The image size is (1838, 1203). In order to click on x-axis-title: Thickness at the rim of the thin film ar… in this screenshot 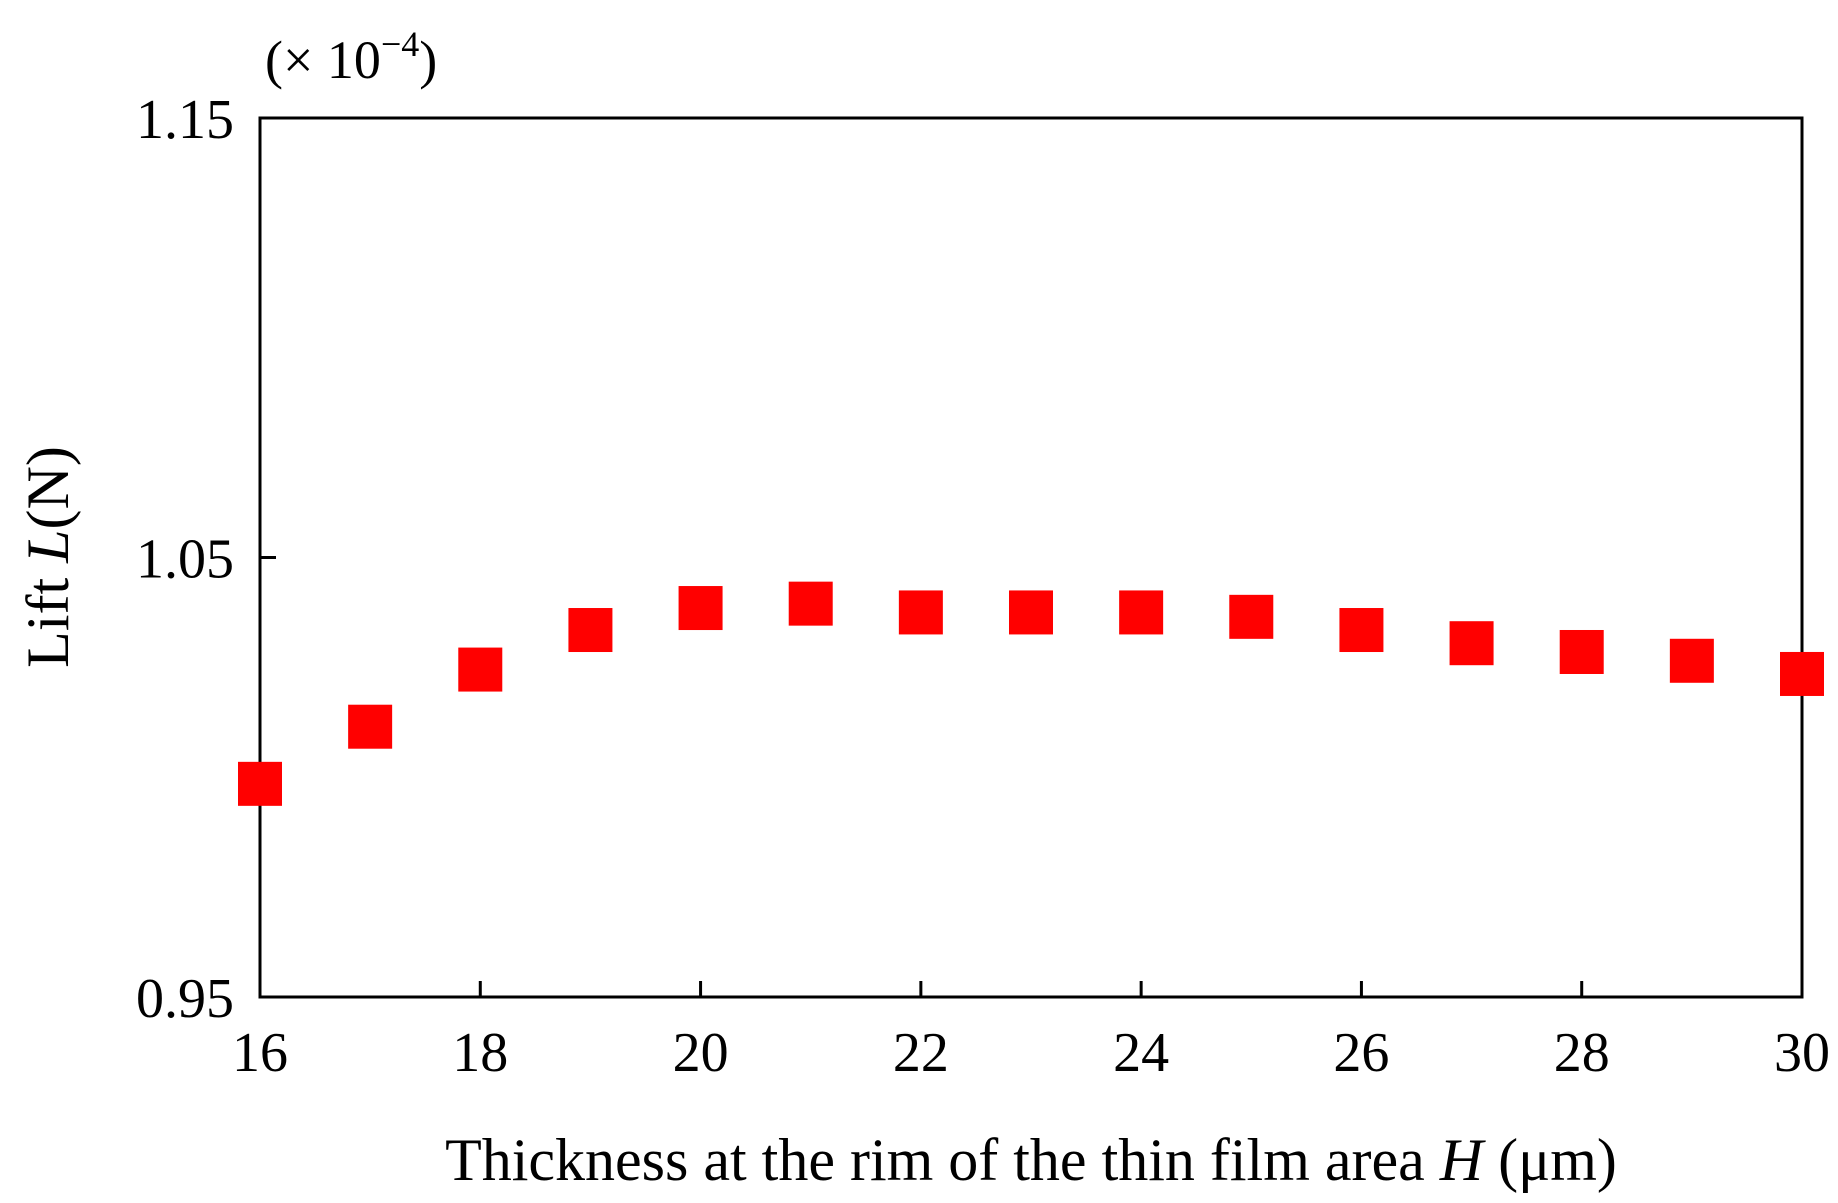, I will do `click(1031, 1160)`.